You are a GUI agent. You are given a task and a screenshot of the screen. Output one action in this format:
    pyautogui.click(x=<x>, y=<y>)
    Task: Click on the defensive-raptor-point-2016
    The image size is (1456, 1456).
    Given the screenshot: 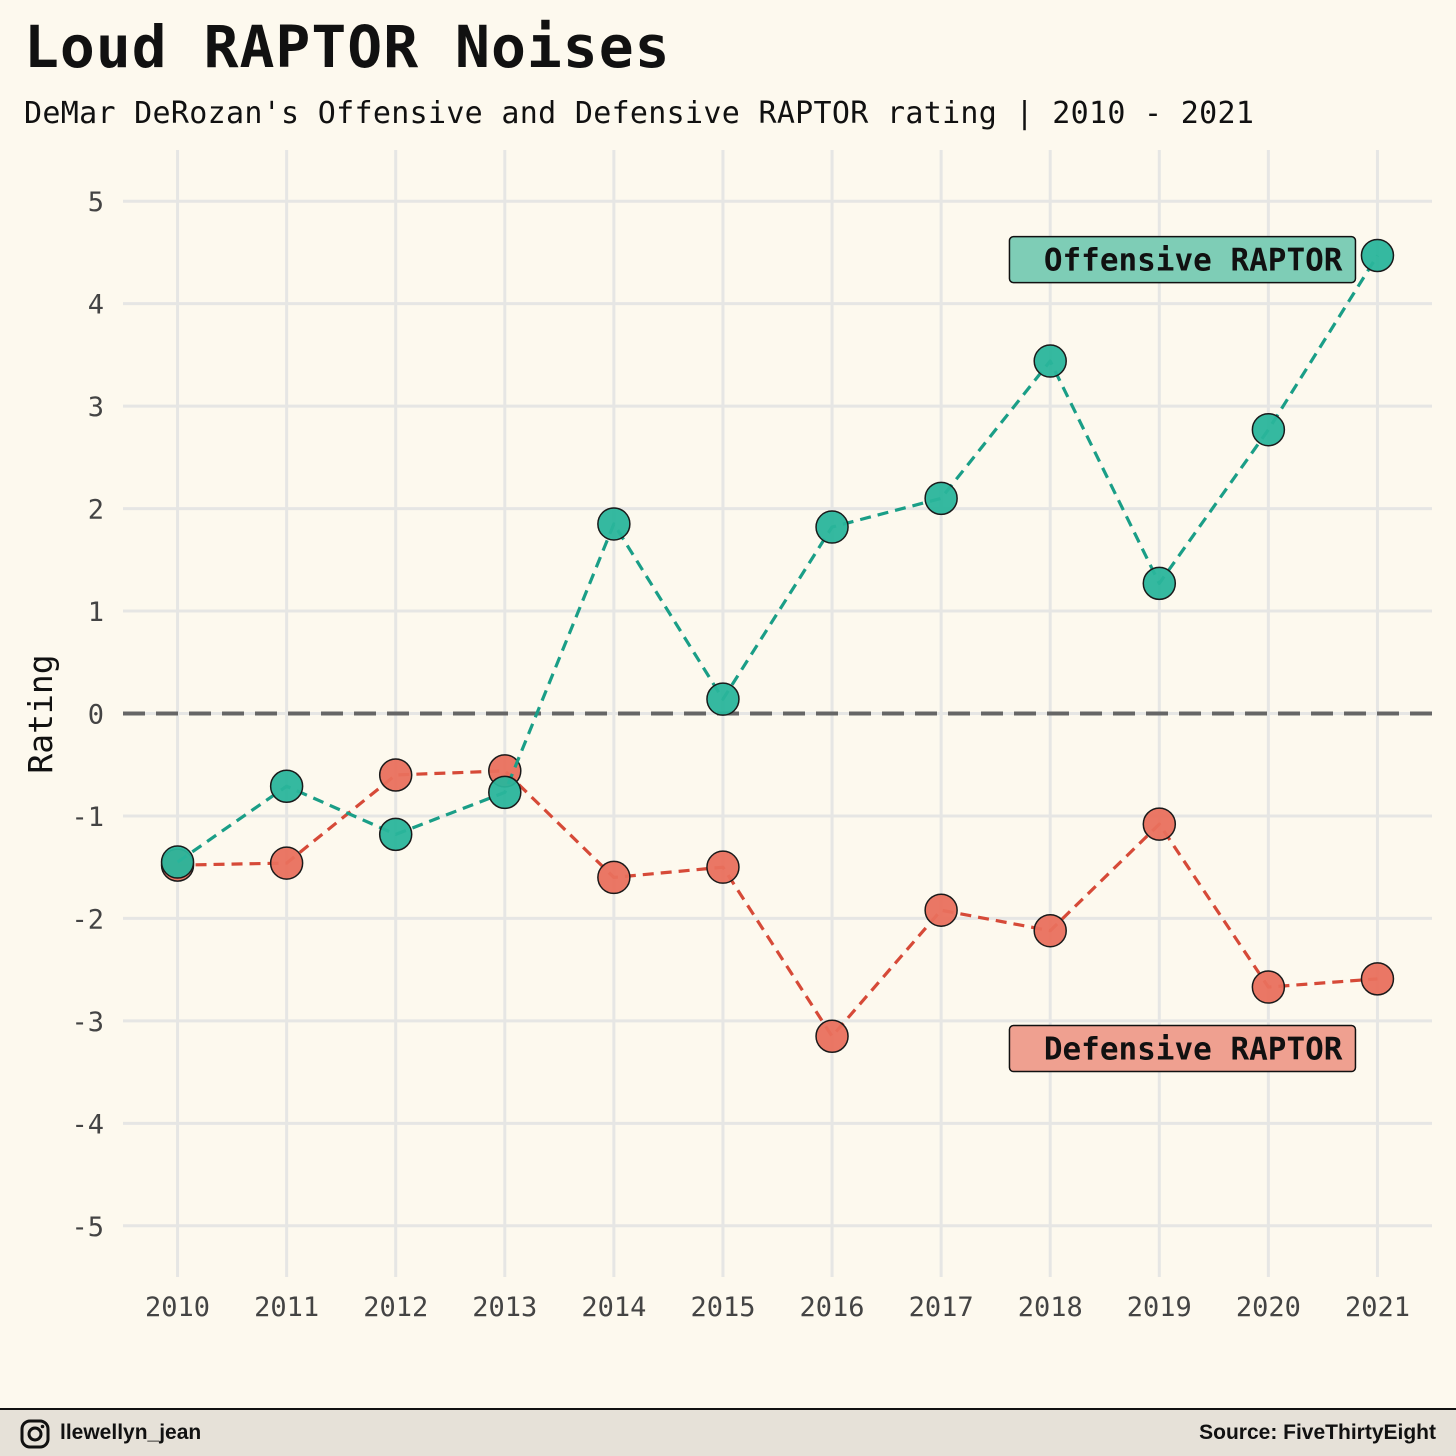 What is the action you would take?
    pyautogui.click(x=832, y=1036)
    